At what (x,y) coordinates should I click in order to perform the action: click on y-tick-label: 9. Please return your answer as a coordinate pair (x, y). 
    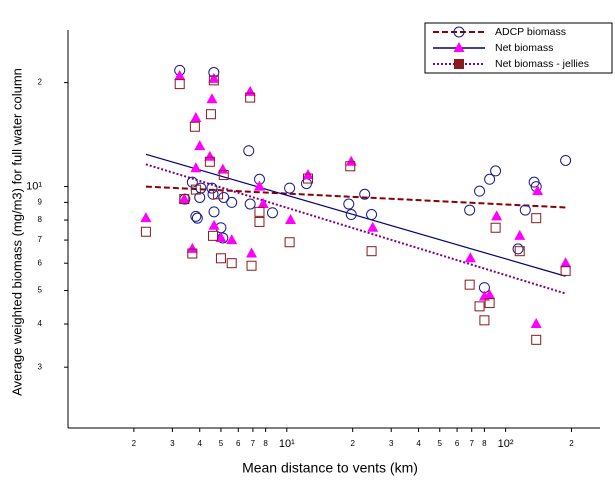
    Looking at the image, I should click on (40, 201).